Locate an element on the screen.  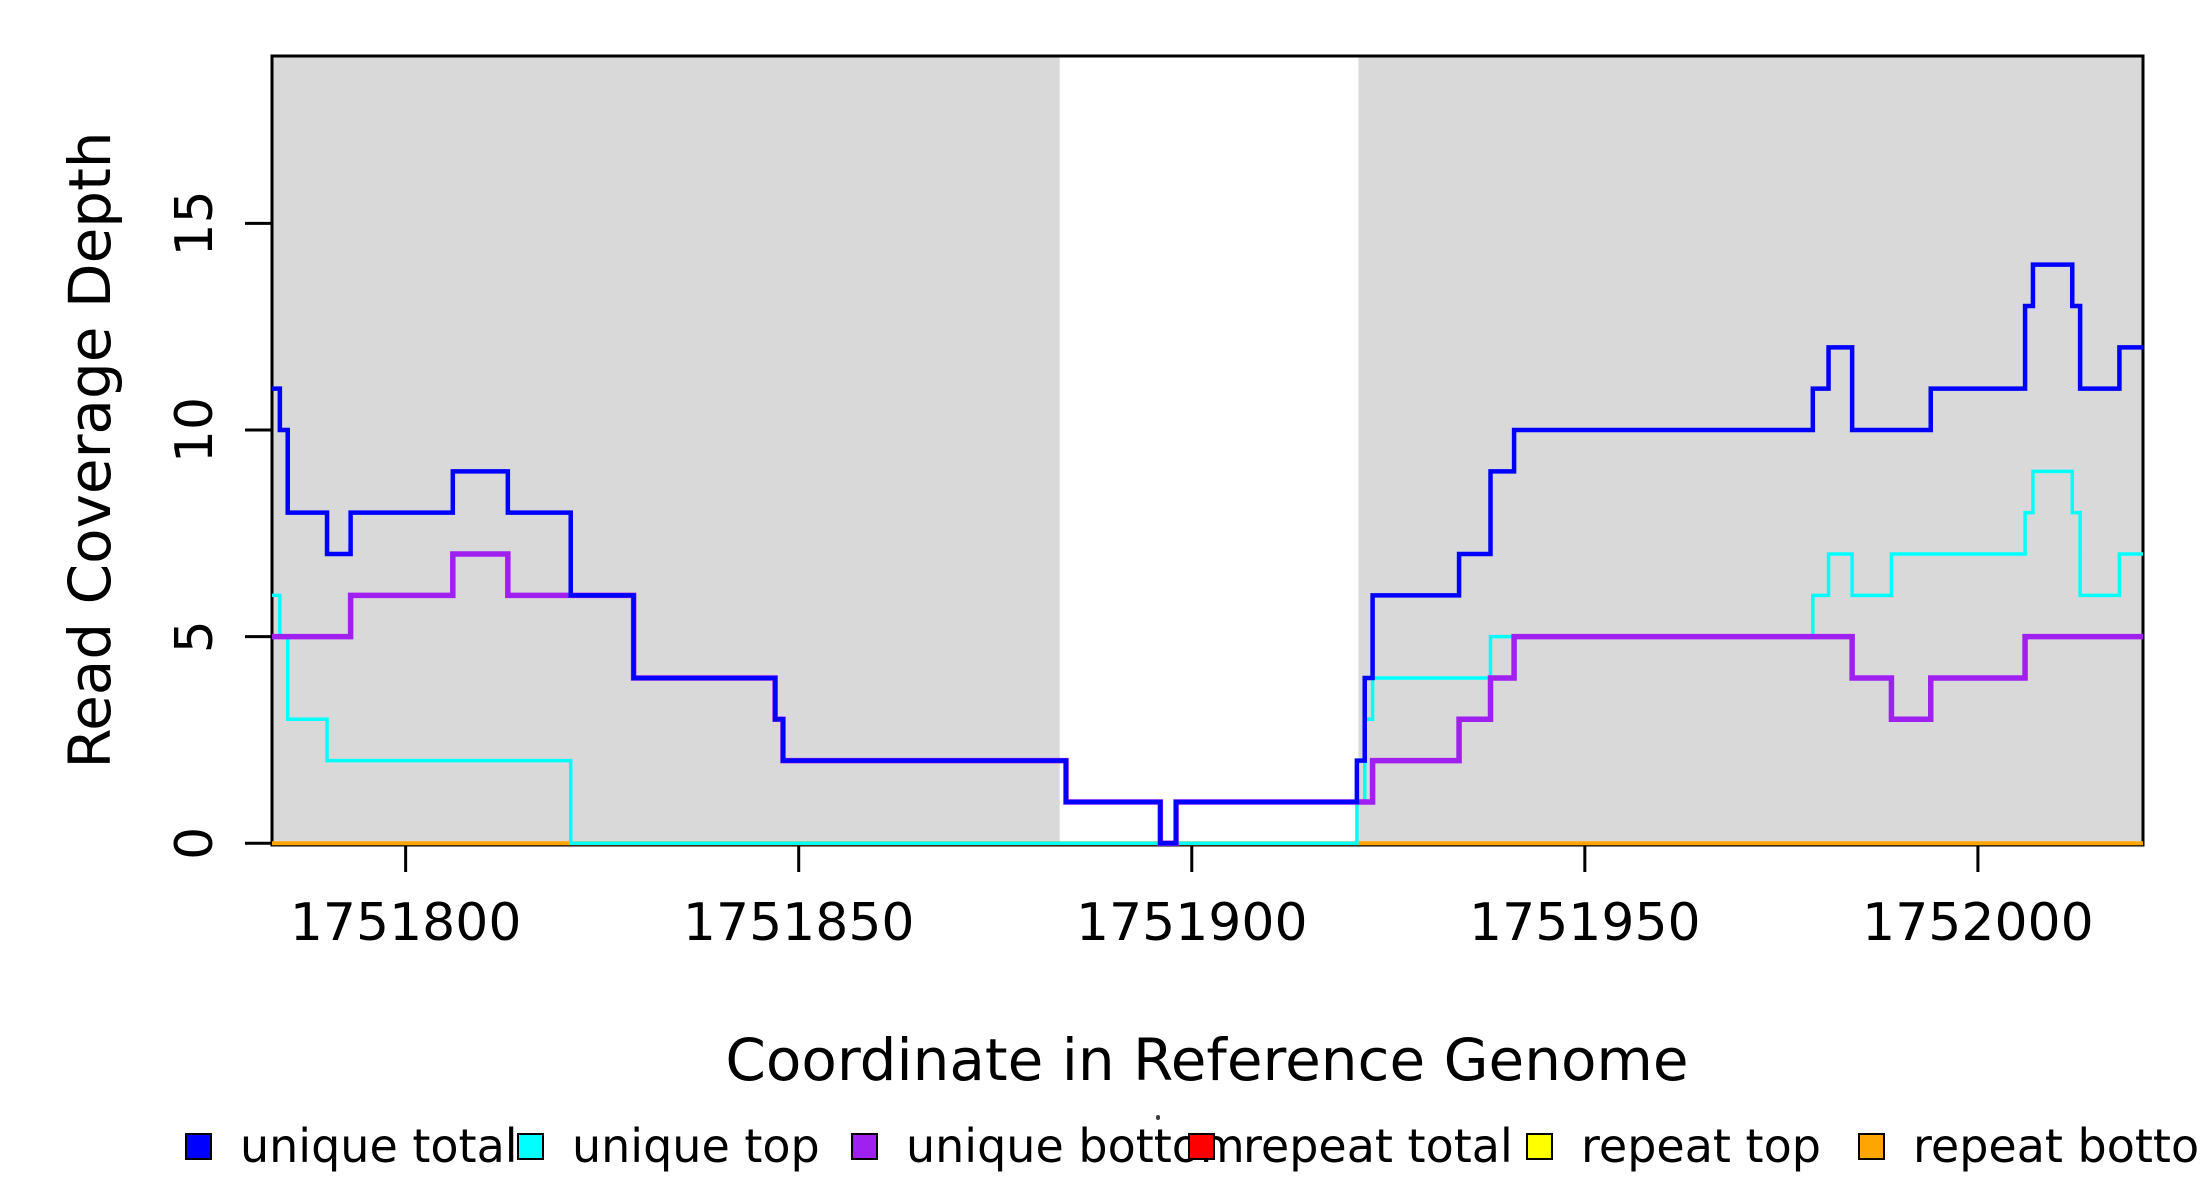
x-axis-title: Coordinate in Reference Genome is located at coordinates (1206, 1060).